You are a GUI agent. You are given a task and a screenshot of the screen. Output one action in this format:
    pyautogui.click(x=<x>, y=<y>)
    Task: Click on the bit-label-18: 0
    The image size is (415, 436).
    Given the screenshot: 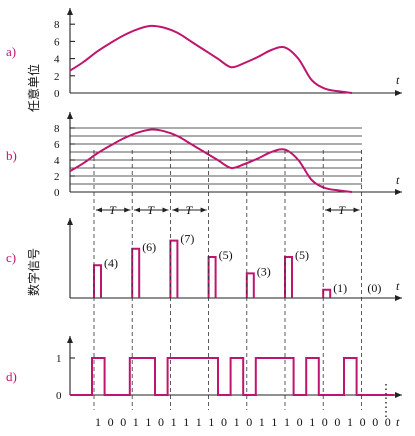 What is the action you would take?
    pyautogui.click(x=325, y=422)
    